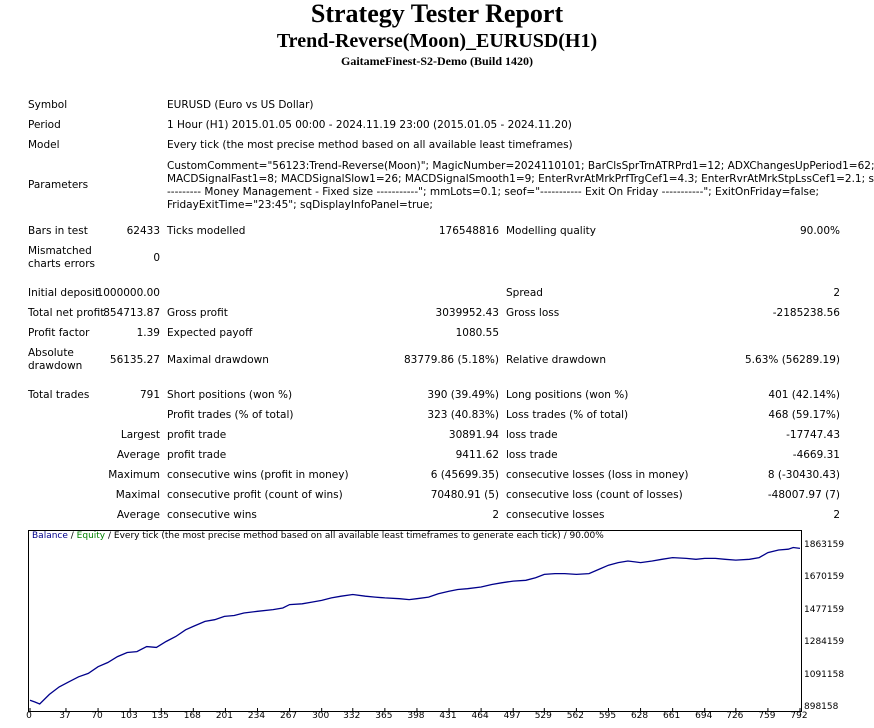 This screenshot has height=728, width=874. What do you see at coordinates (140, 435) in the screenshot?
I see `largest-label: Largest` at bounding box center [140, 435].